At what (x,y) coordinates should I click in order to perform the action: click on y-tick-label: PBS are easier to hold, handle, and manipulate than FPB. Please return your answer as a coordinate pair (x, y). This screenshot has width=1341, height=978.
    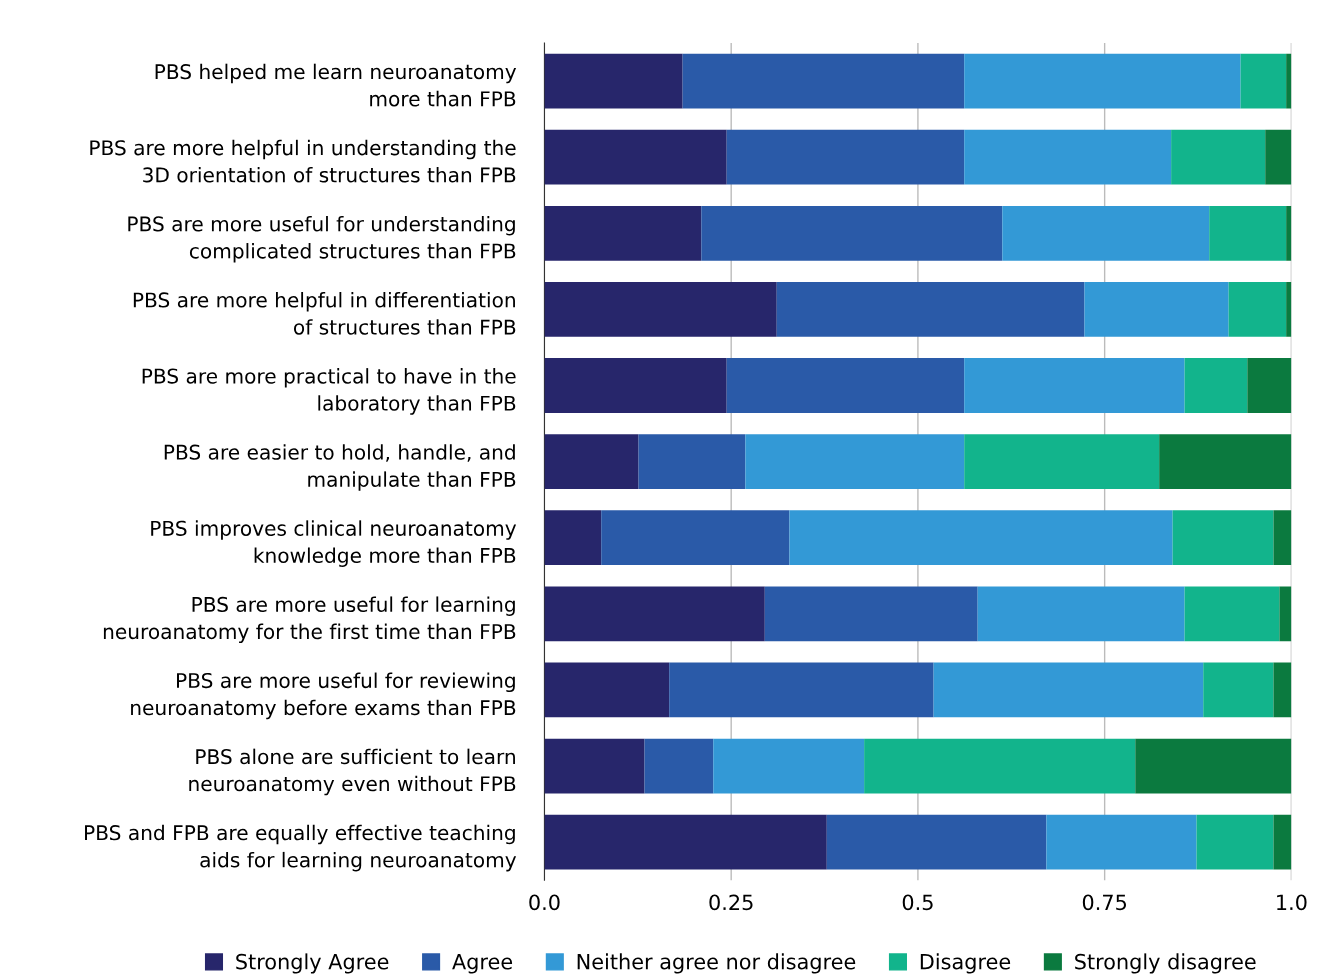
    Looking at the image, I should click on (340, 467).